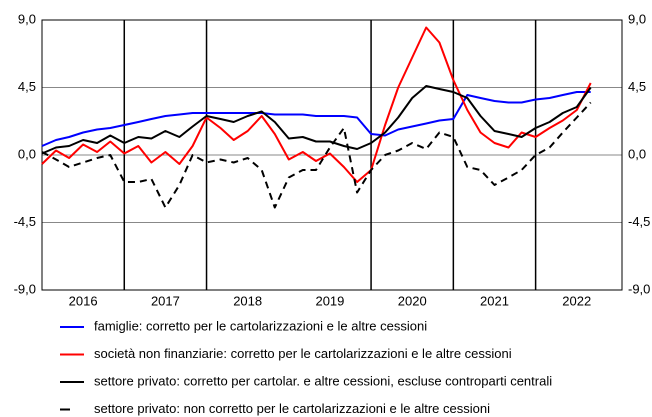 The height and width of the screenshot is (417, 652). Describe the element at coordinates (637, 86) in the screenshot. I see `y2-tick-label: 4,5` at that location.